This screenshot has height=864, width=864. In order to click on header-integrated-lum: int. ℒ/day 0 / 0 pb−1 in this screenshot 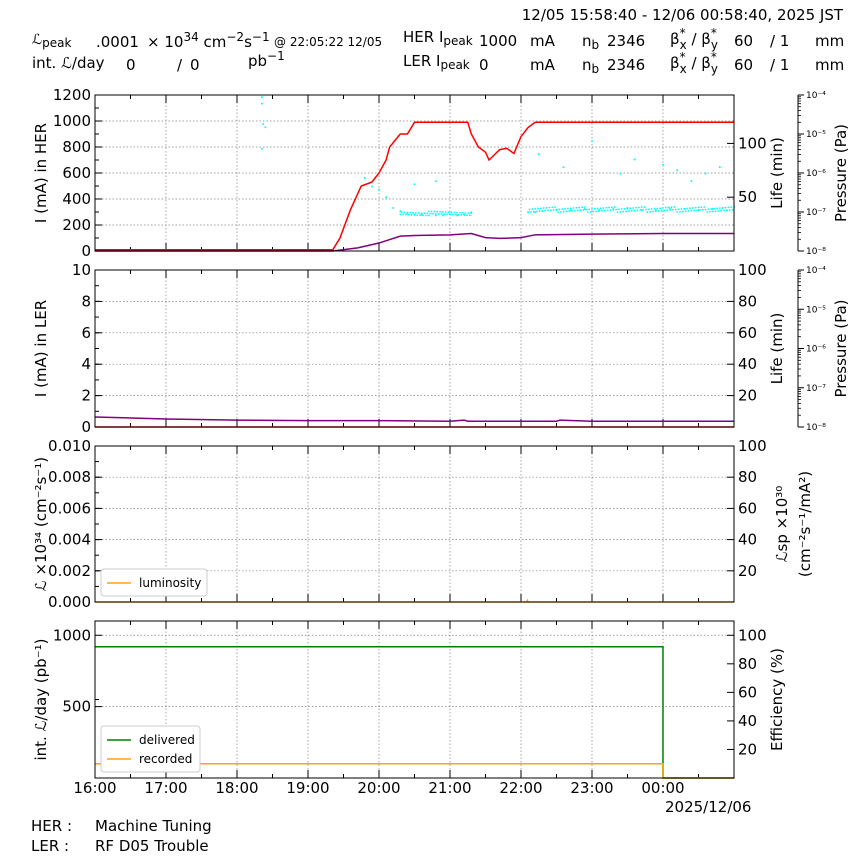, I will do `click(158, 61)`.